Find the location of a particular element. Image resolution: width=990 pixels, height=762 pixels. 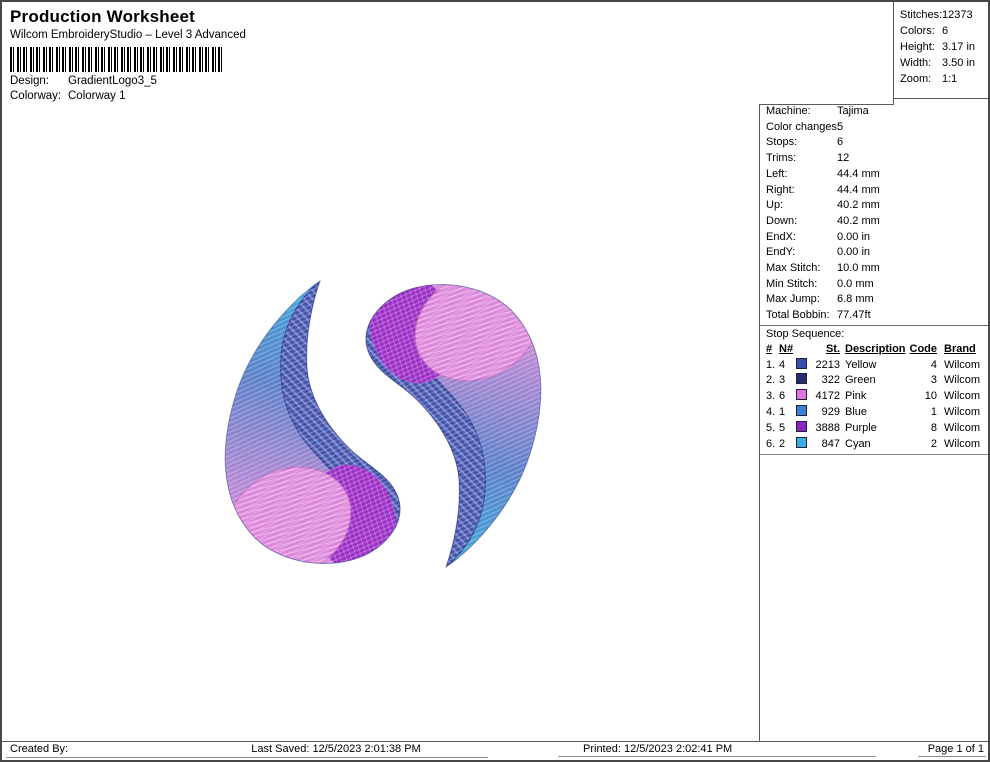

footer-created-by: Created By: is located at coordinates (95, 750).